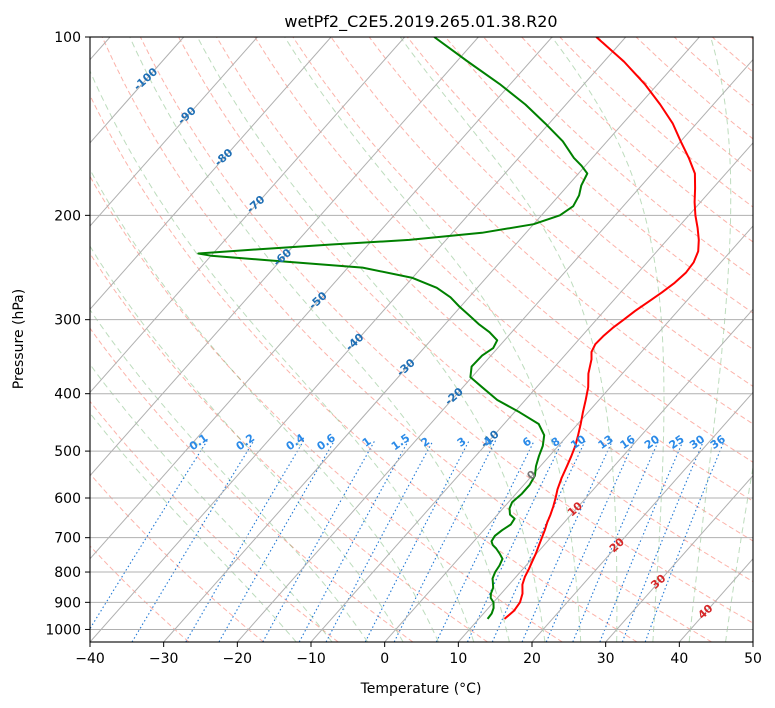  I want to click on x-tick-label: −10, so click(311, 659).